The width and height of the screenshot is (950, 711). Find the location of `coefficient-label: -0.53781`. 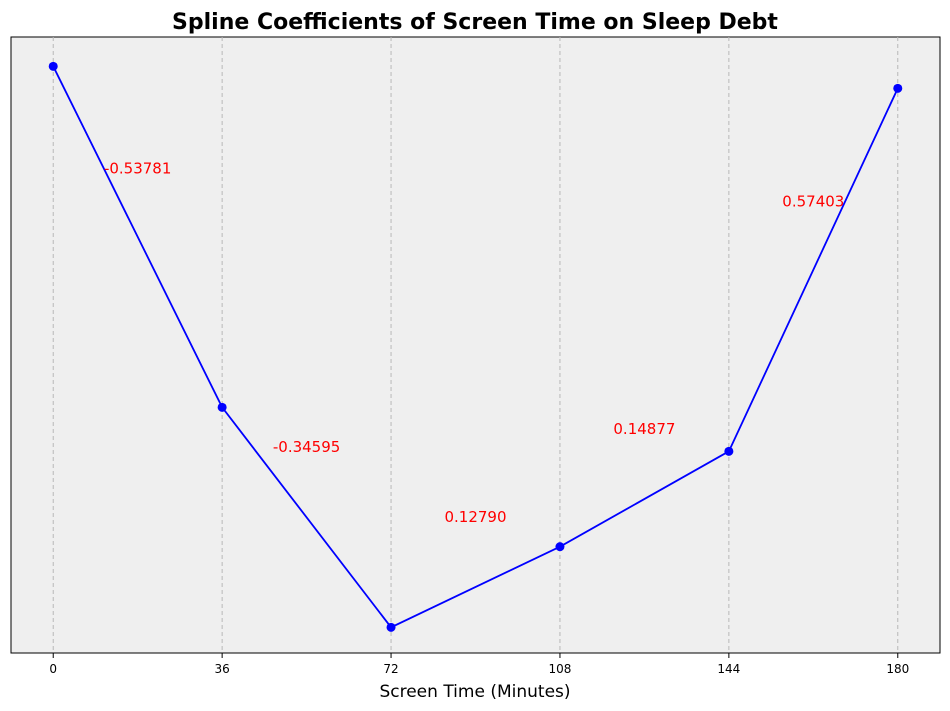

coefficient-label: -0.53781 is located at coordinates (137, 169).